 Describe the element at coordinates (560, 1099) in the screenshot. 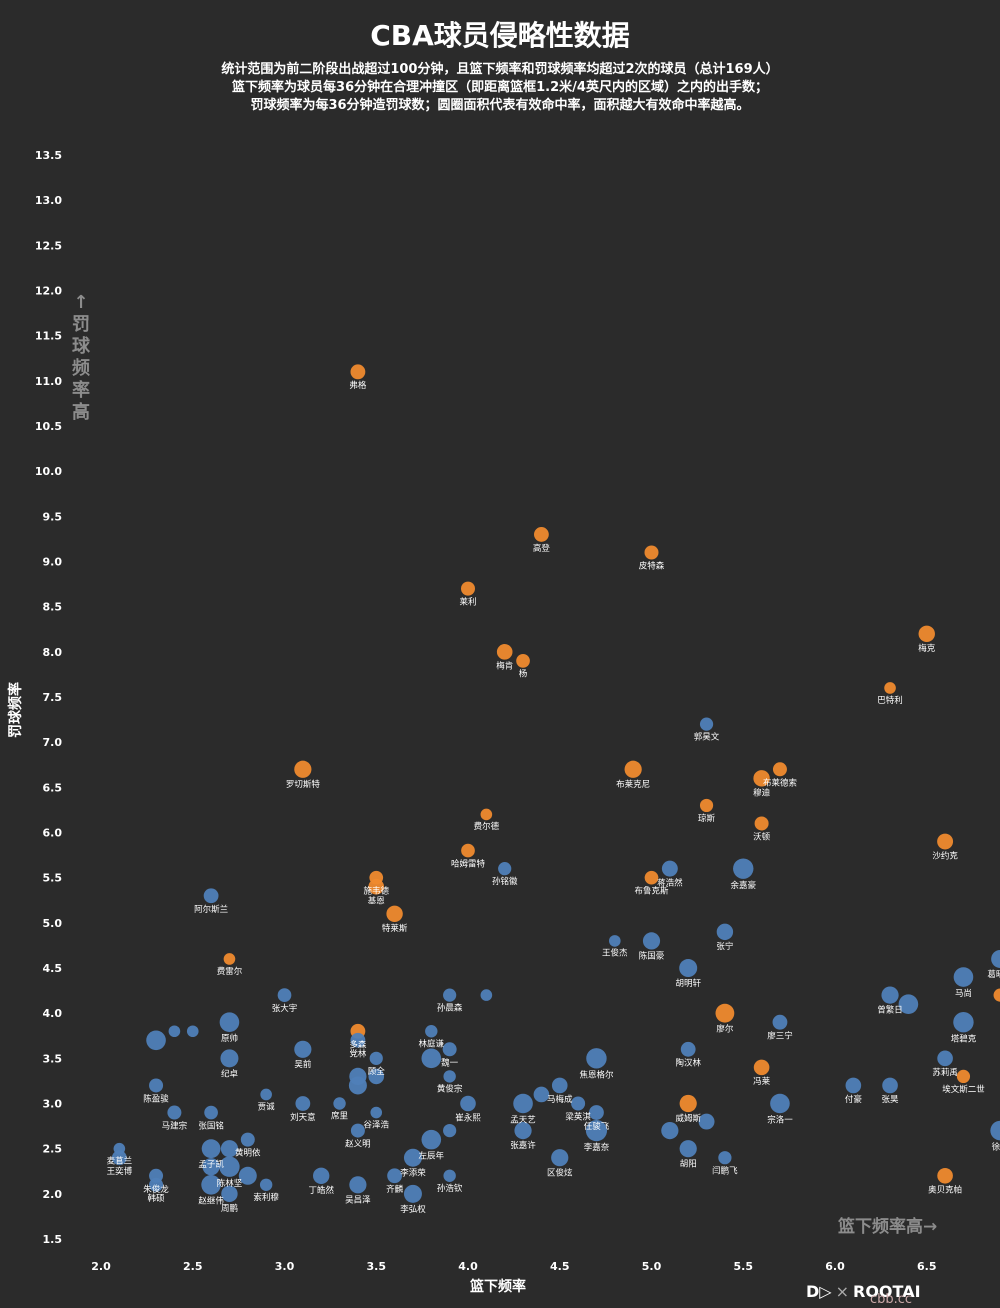

I see `player-label: 马梅成` at that location.